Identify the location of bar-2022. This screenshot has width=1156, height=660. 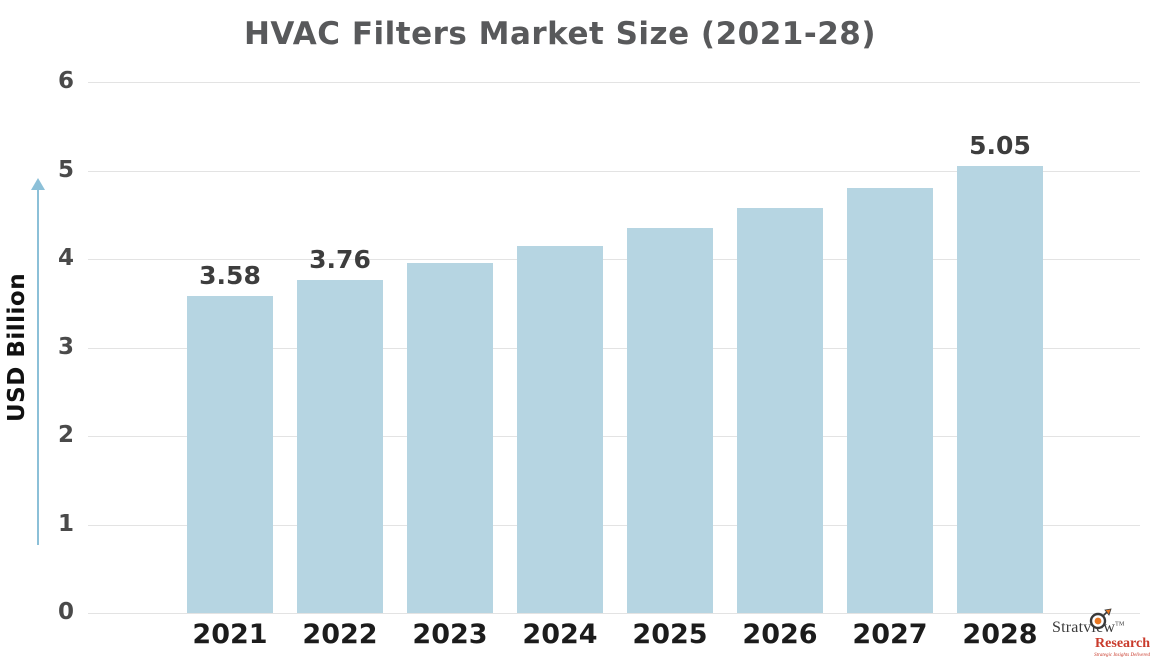
(340, 446).